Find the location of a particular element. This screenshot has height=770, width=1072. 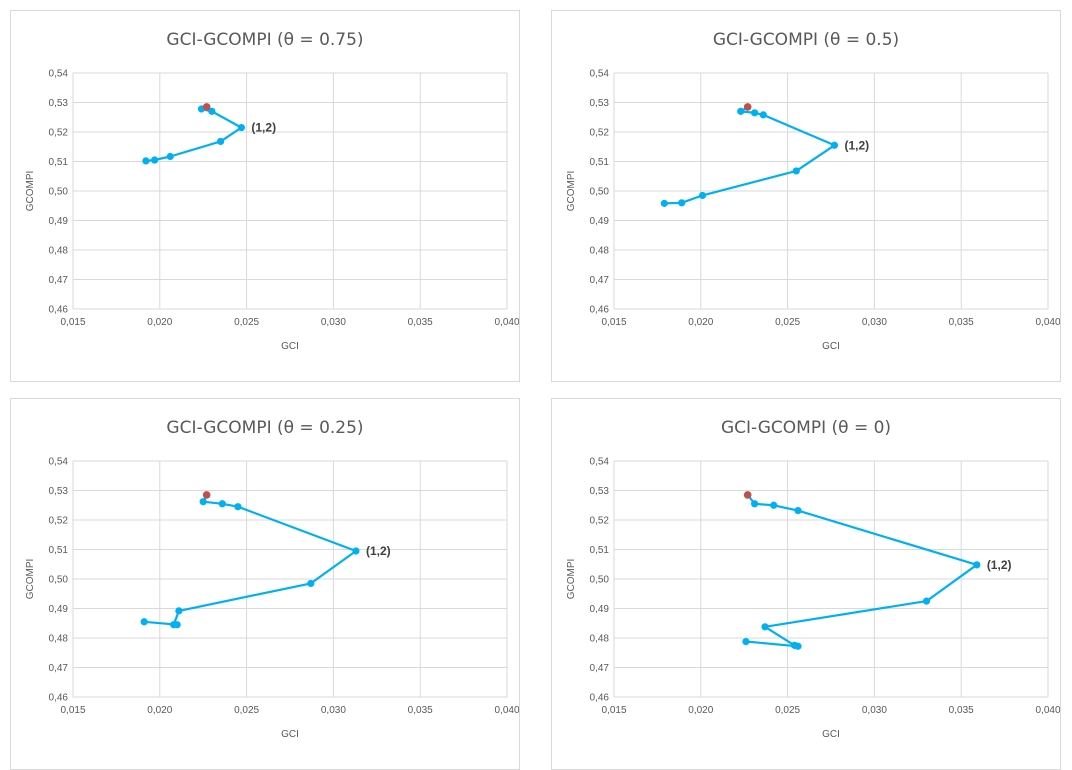

chart-title: GCI-GCOMPI (θ = 0) is located at coordinates (806, 428).